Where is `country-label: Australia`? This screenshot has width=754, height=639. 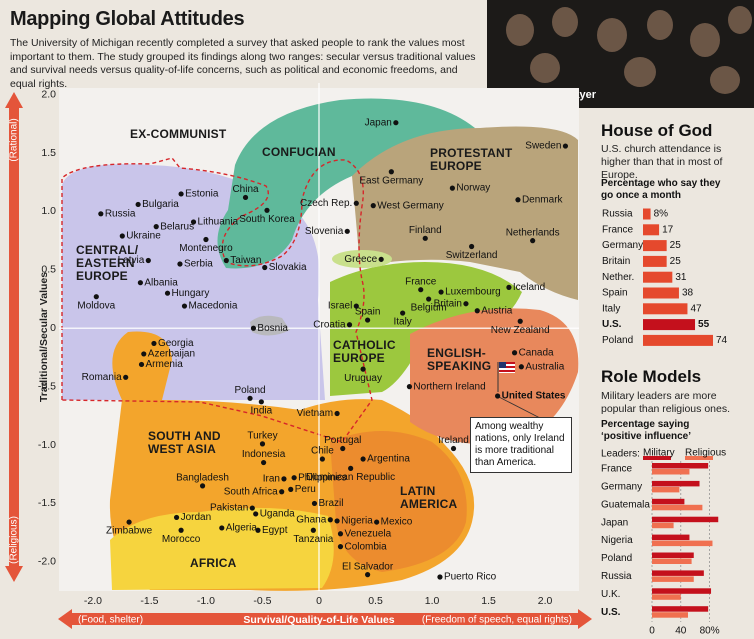
country-label: Australia is located at coordinates (544, 366).